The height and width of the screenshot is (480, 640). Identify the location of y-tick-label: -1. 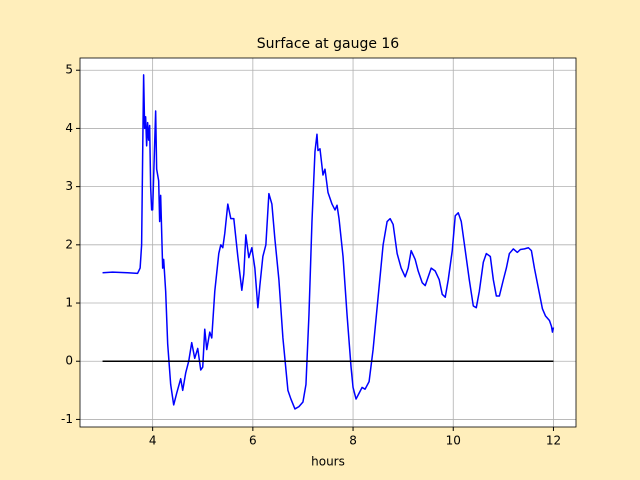
(67, 419).